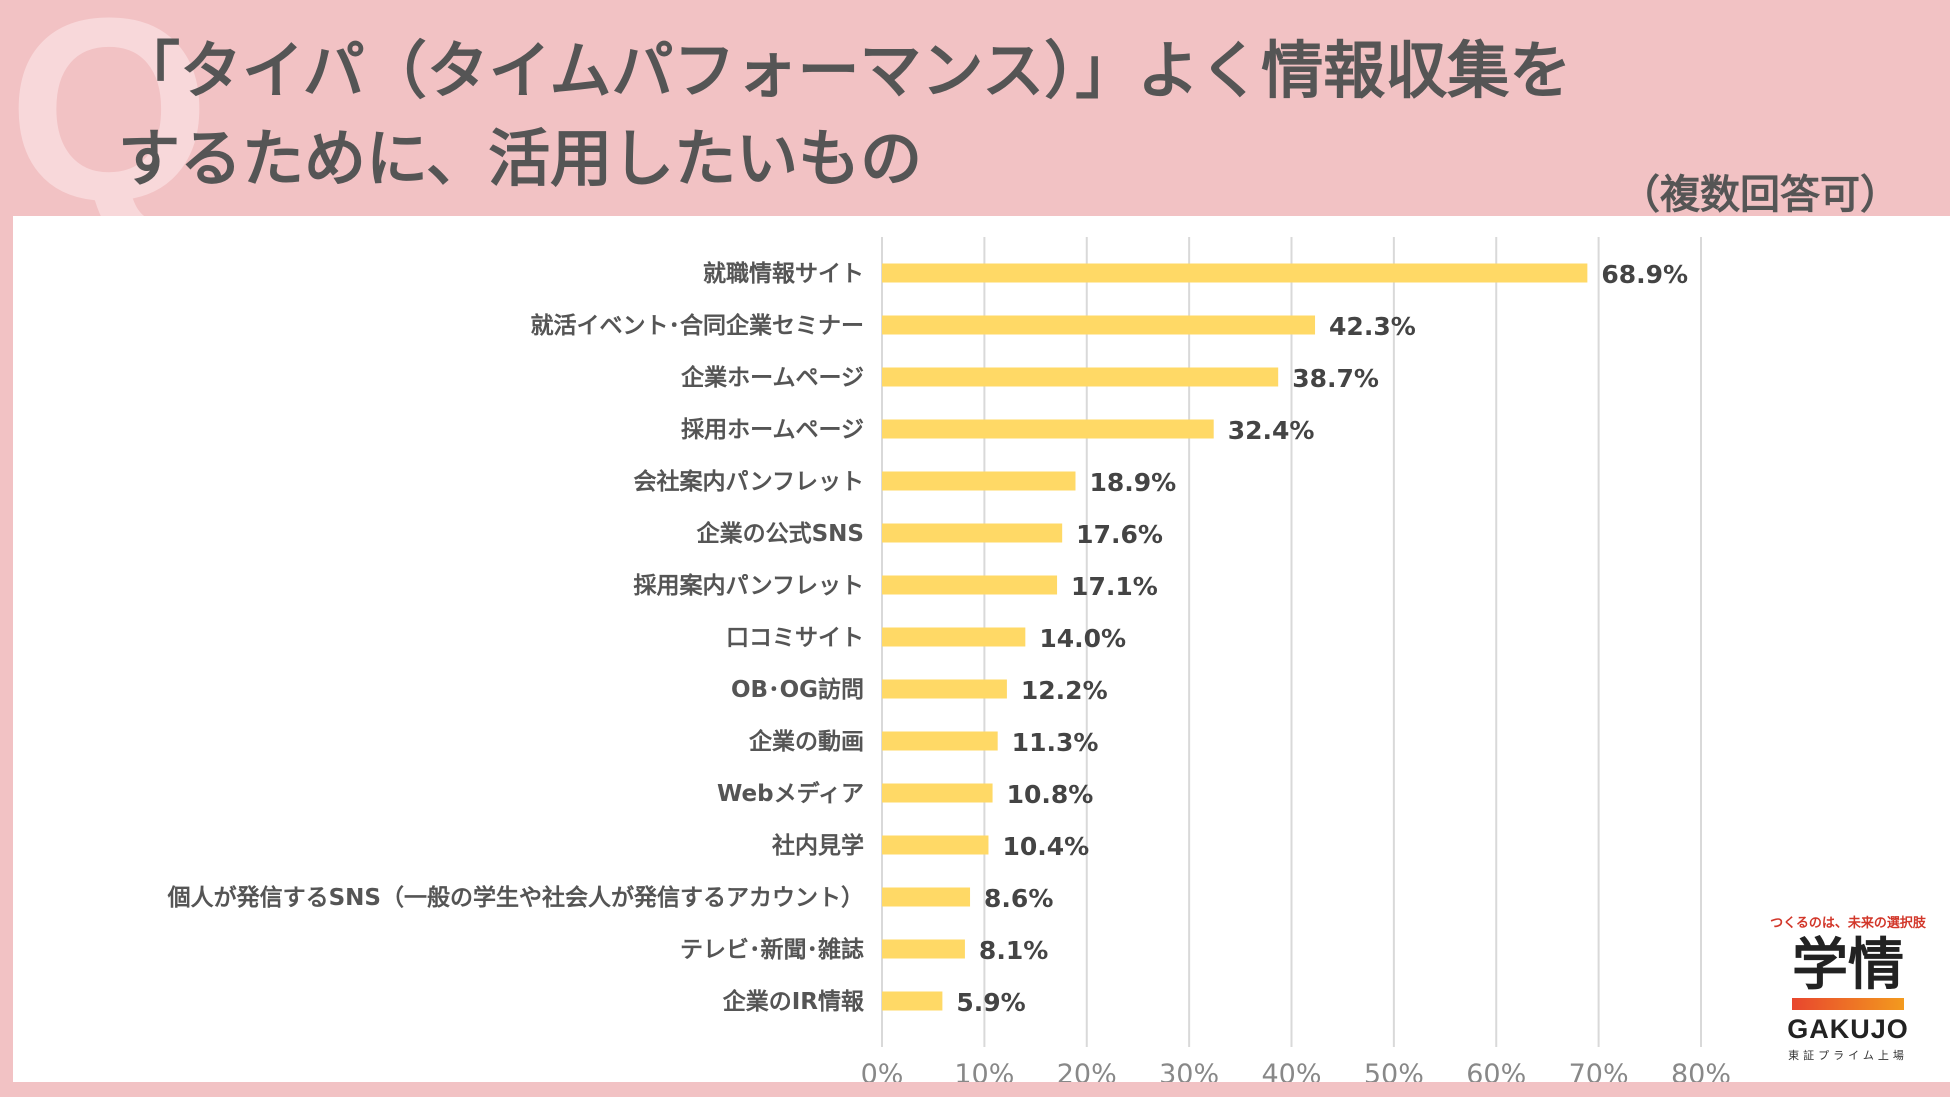 The image size is (1950, 1097). What do you see at coordinates (520, 158) in the screenshot?
I see `page-title-line-2: するために、活用したいもの` at bounding box center [520, 158].